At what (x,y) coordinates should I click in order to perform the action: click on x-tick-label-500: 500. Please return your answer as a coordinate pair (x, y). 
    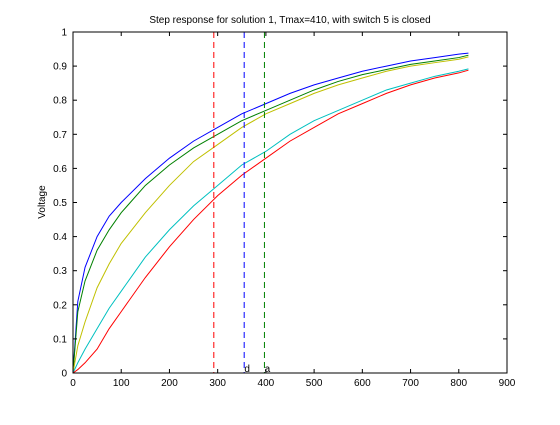
    Looking at the image, I should click on (314, 383).